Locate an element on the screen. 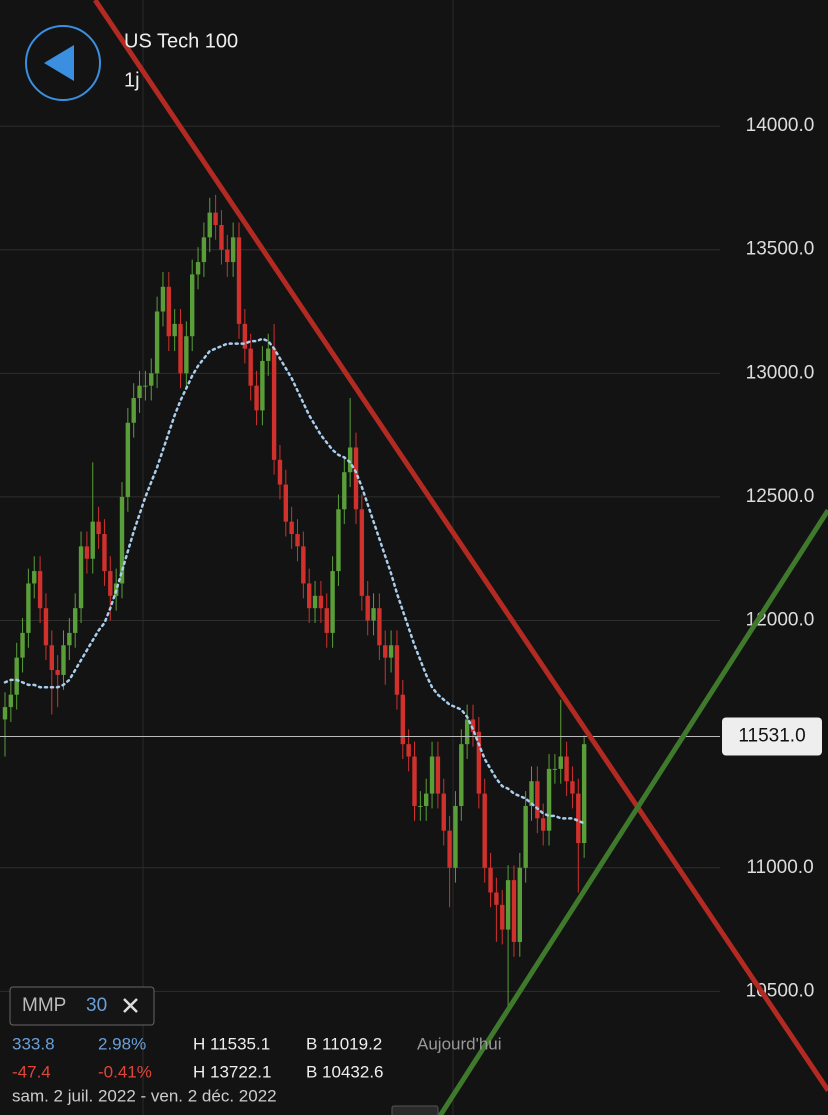  price-label-box is located at coordinates (772, 736).